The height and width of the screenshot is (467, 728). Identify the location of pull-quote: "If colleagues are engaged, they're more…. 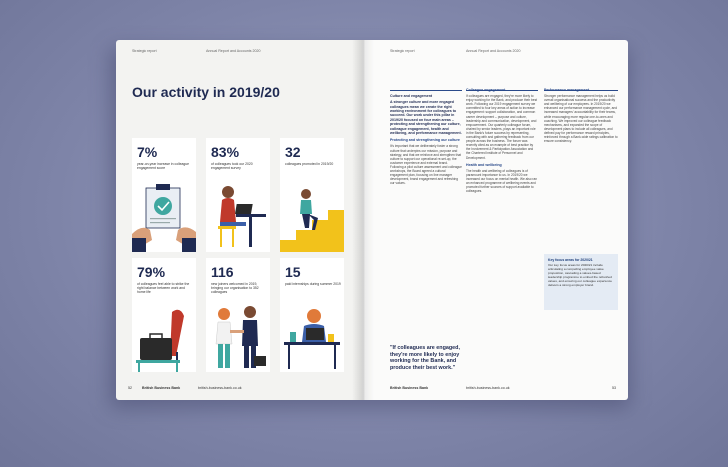
(425, 358).